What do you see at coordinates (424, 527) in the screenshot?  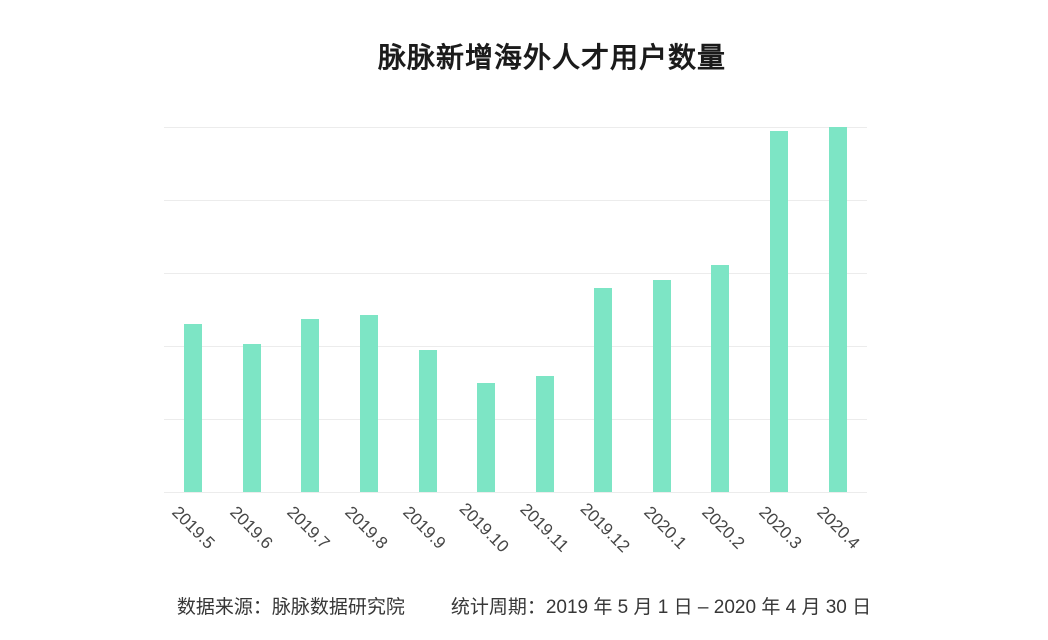 I see `x-tick-label-2019.9: 2019.9` at bounding box center [424, 527].